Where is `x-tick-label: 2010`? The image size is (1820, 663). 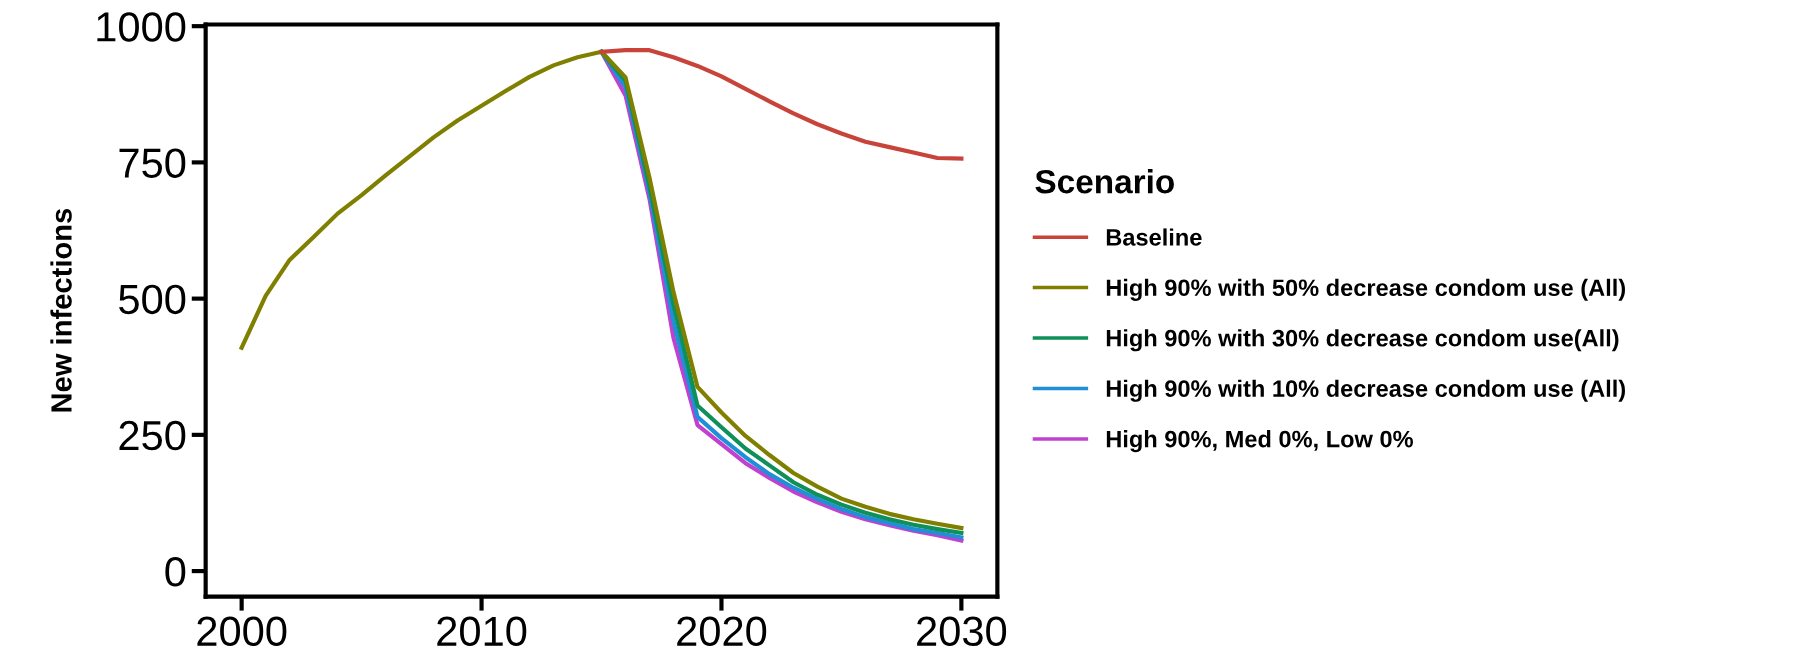
x-tick-label: 2010 is located at coordinates (482, 631).